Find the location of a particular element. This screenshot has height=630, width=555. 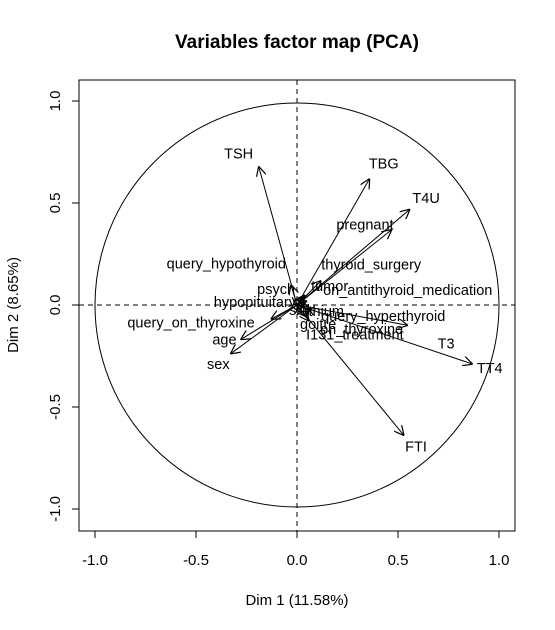

label-TBG: TBG is located at coordinates (384, 165).